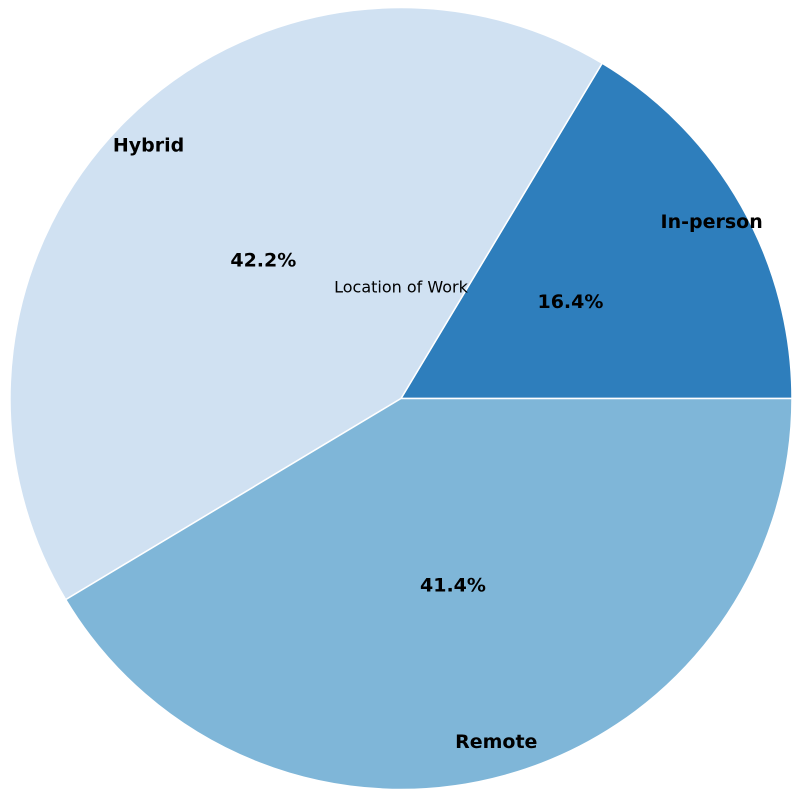  What do you see at coordinates (263, 260) in the screenshot?
I see `slice-percentage: 42.2%` at bounding box center [263, 260].